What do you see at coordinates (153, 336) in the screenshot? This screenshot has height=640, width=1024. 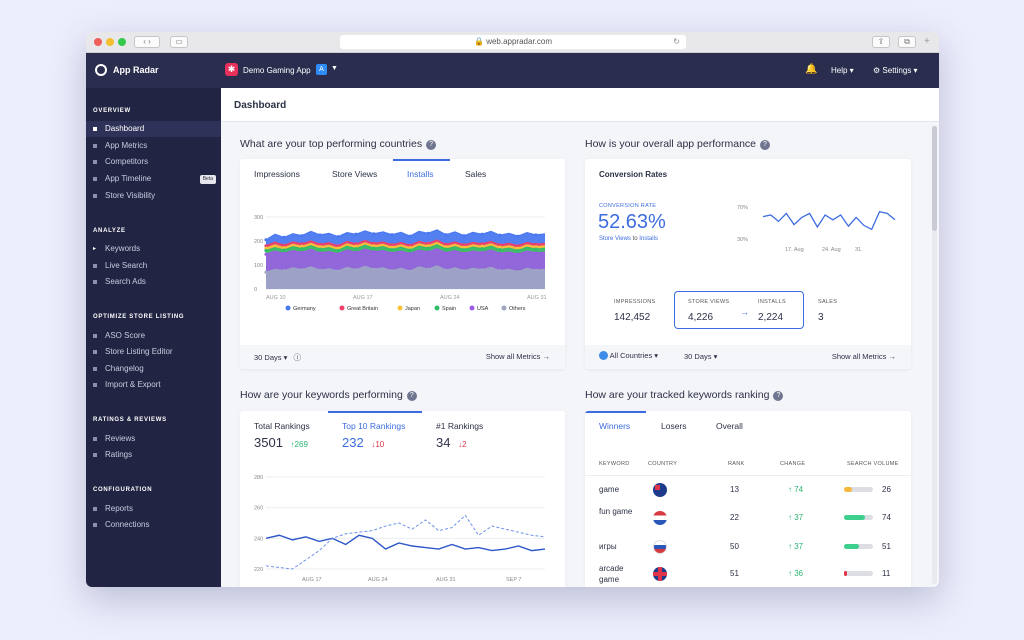 I see `sidebar-item-aso-score: ASO Score` at bounding box center [153, 336].